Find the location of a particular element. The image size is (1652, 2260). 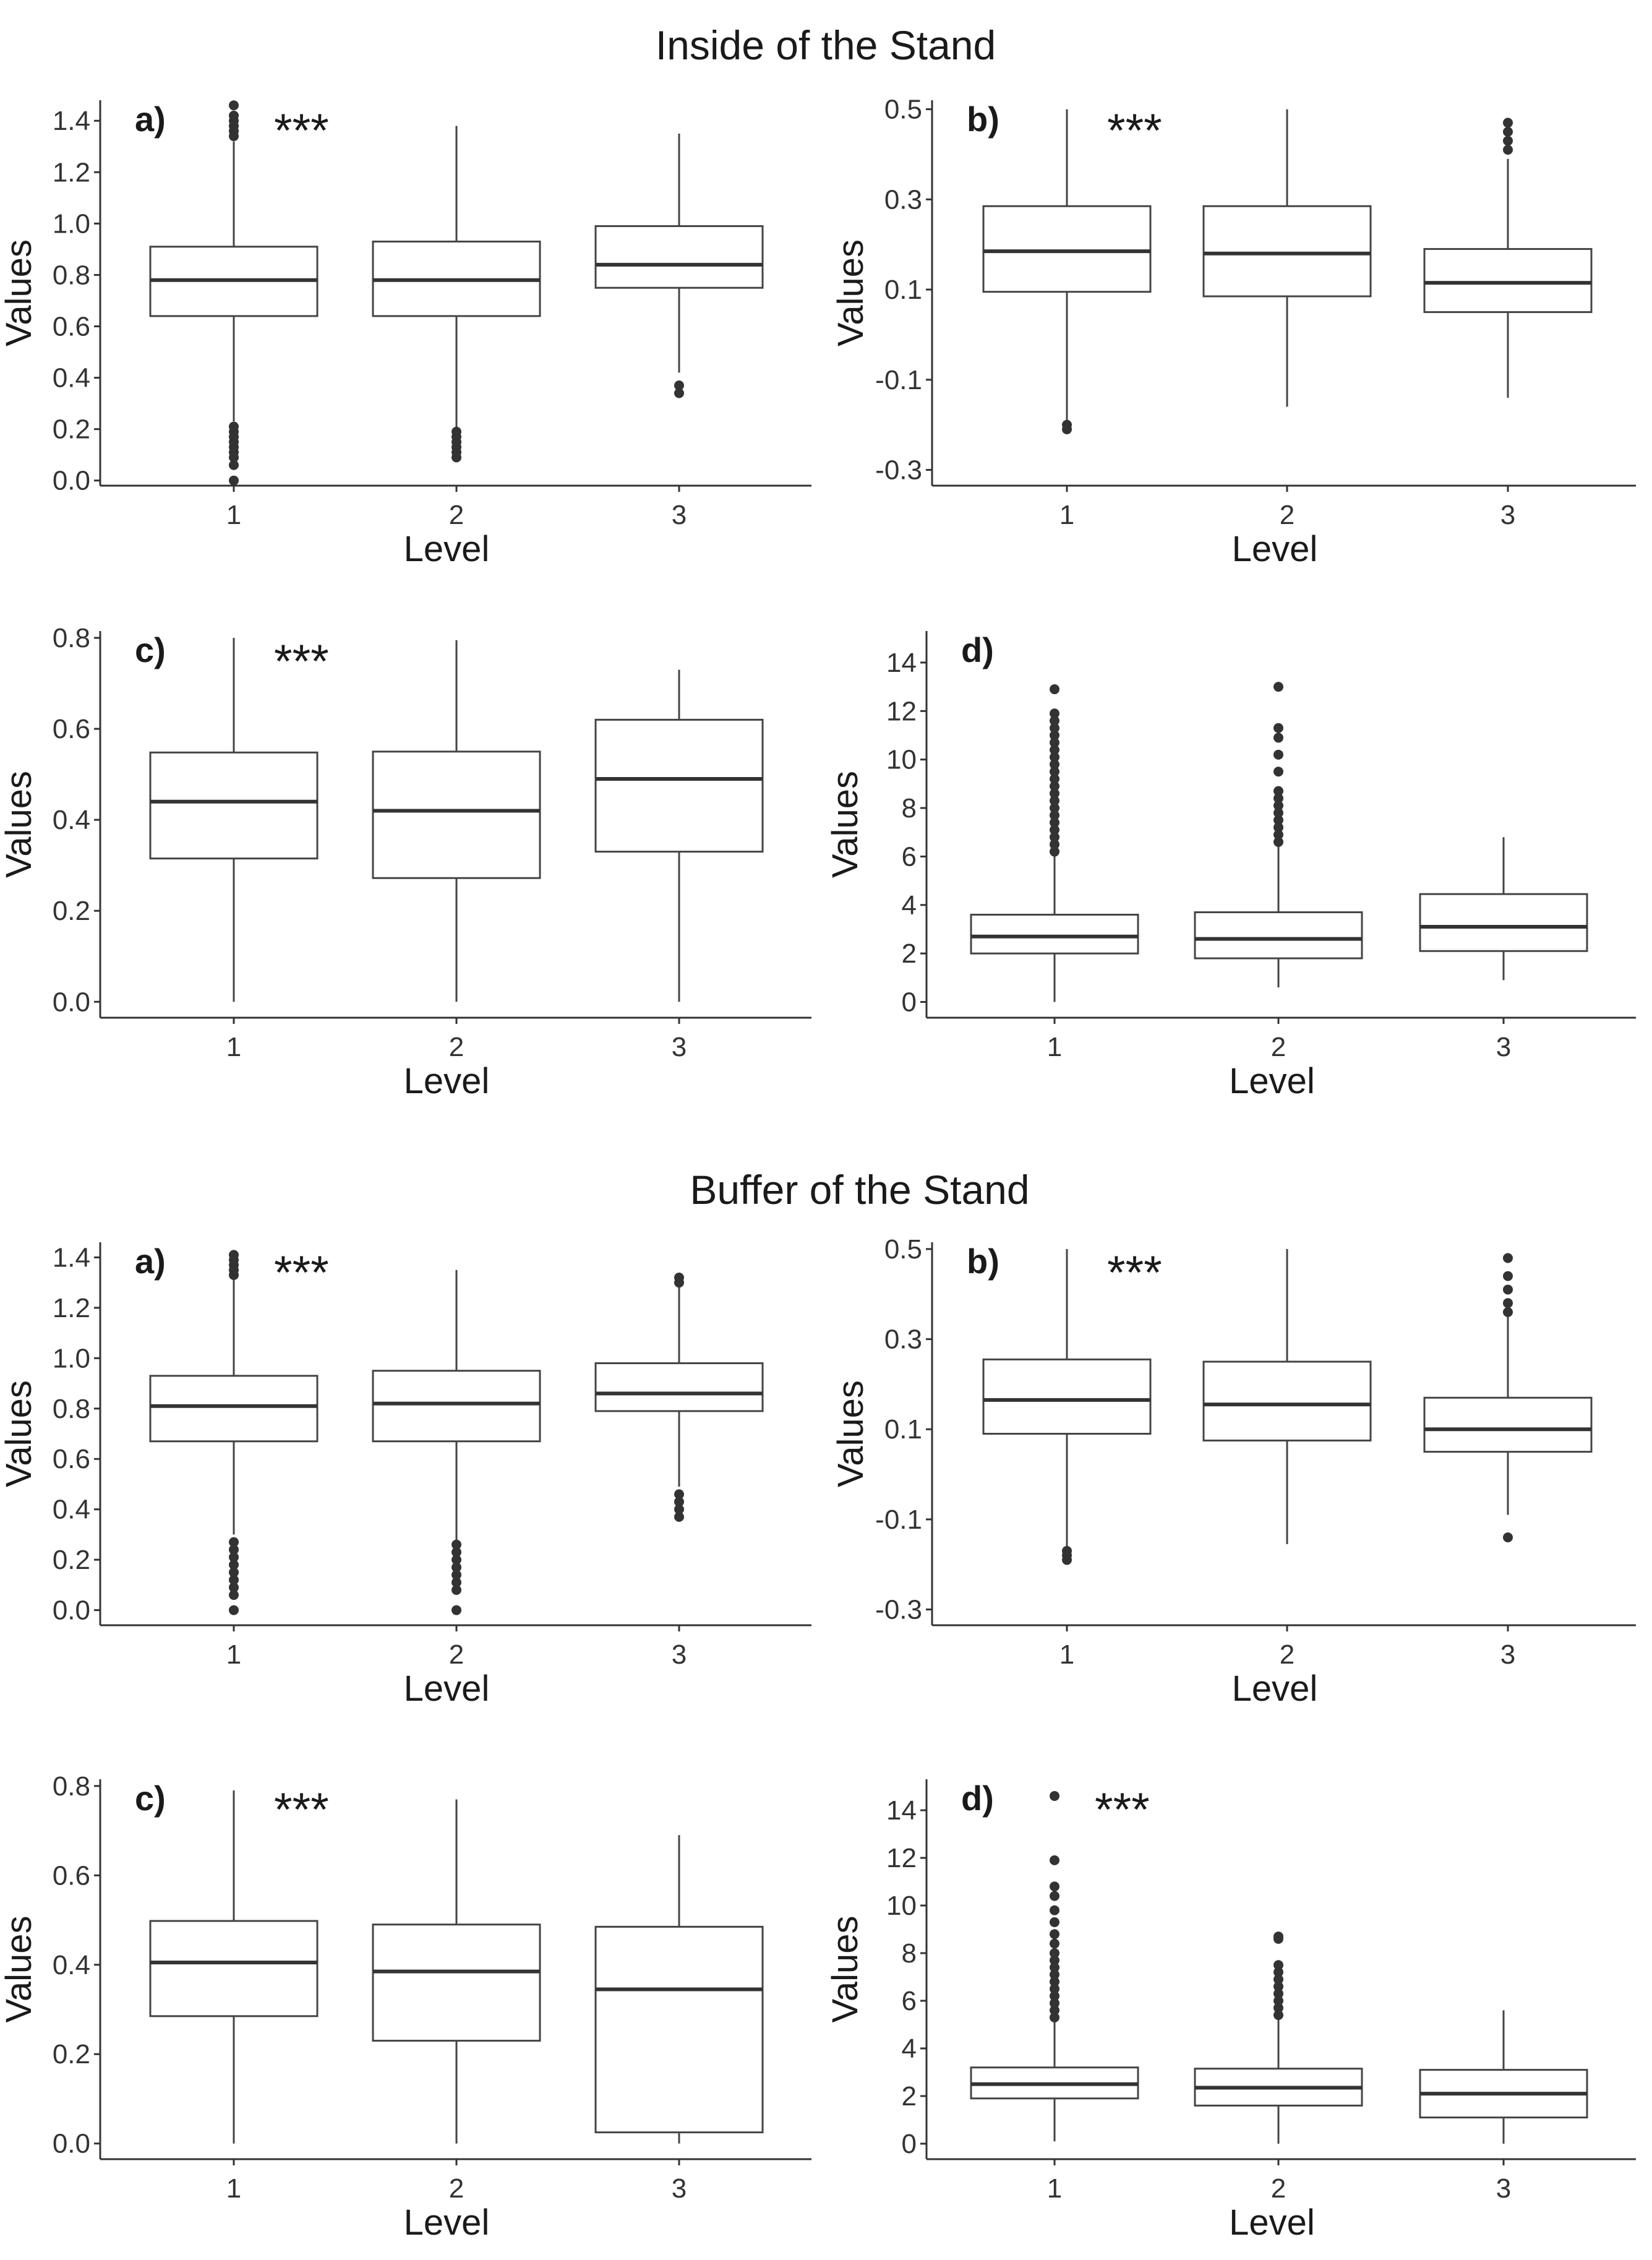

y-tick-label: 0.6 is located at coordinates (71, 1876).